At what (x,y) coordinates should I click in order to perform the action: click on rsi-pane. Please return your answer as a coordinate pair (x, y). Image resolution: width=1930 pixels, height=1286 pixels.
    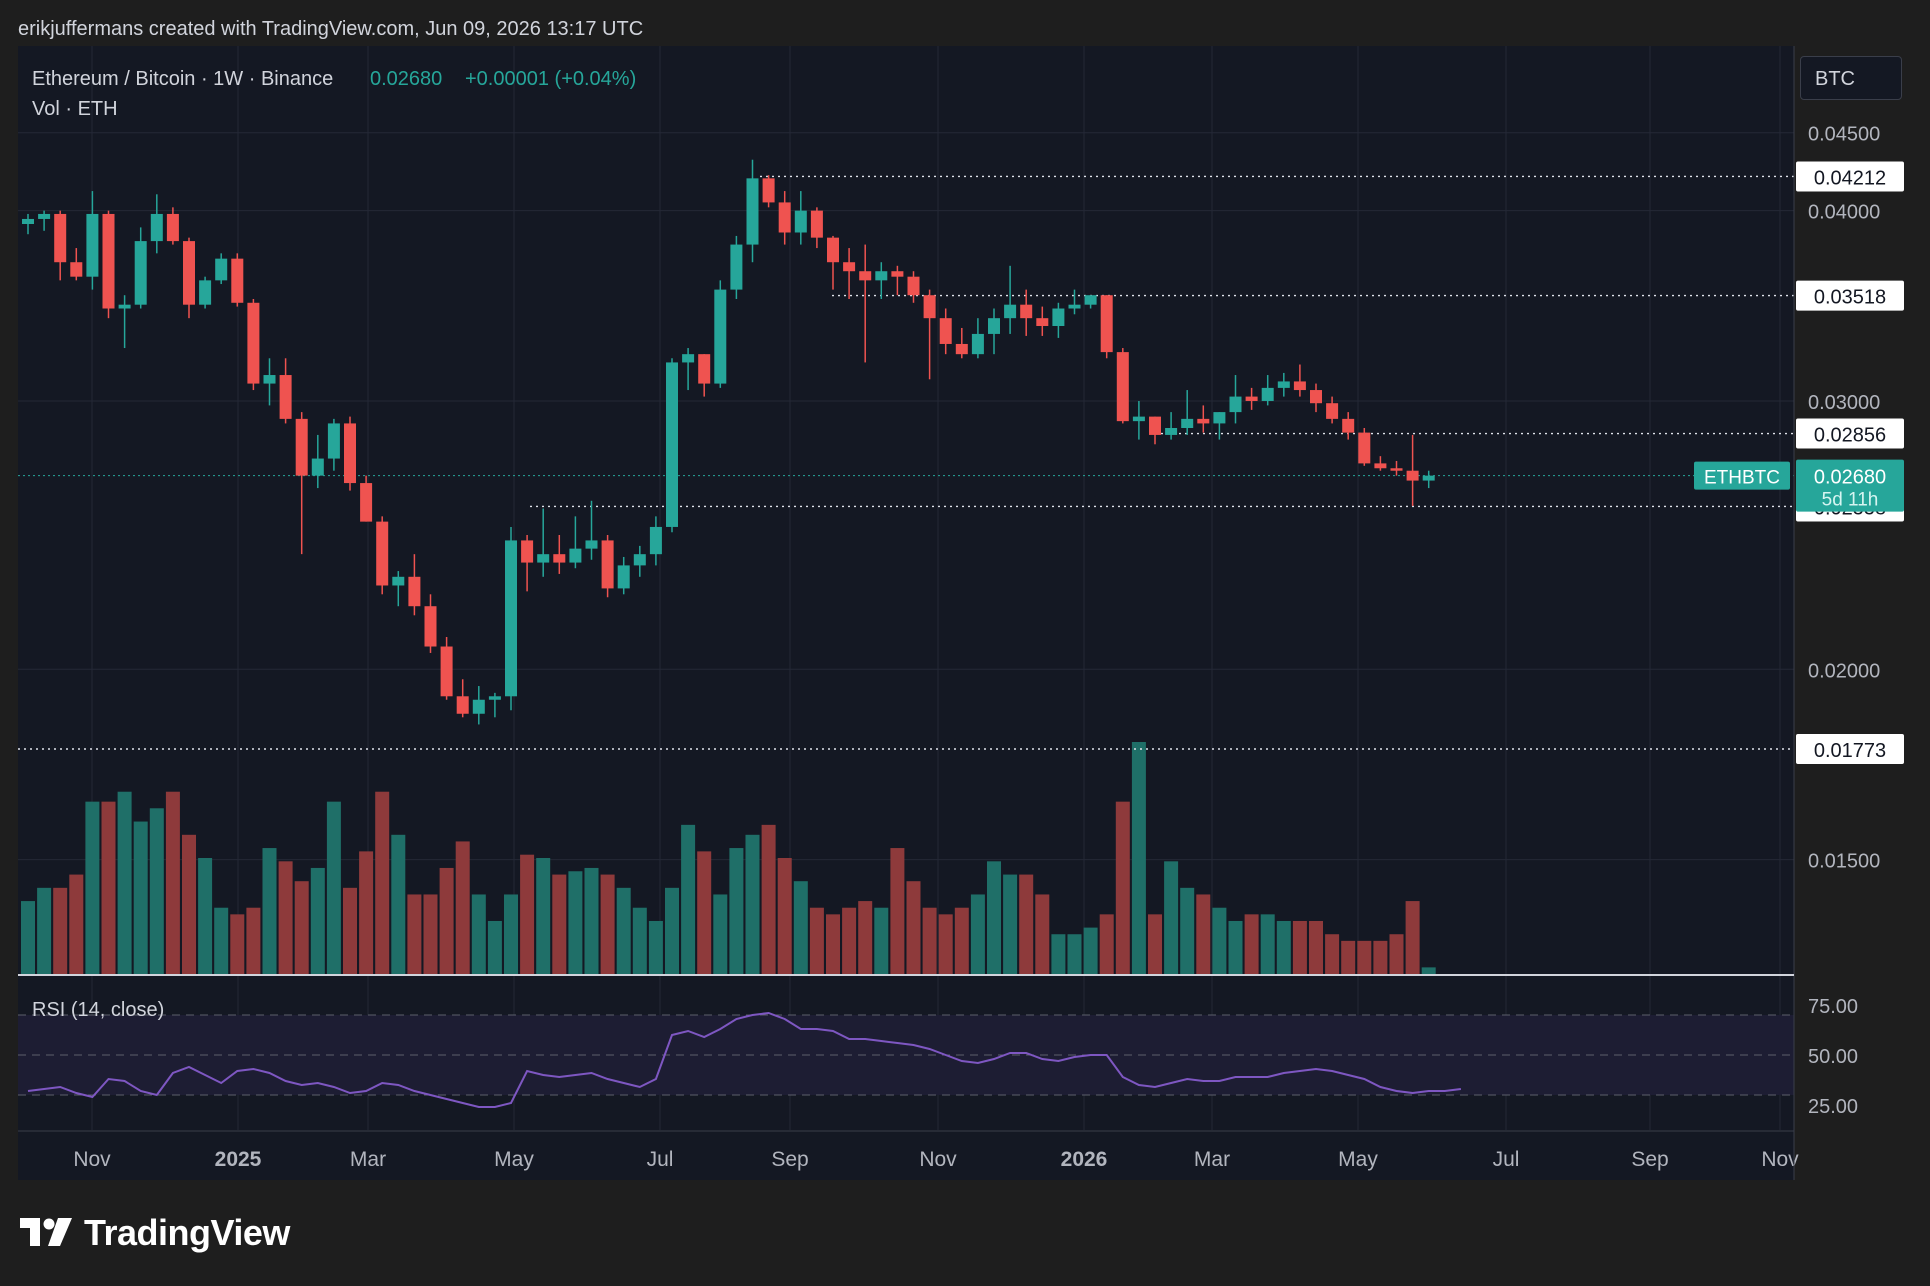
    Looking at the image, I should click on (906, 1059).